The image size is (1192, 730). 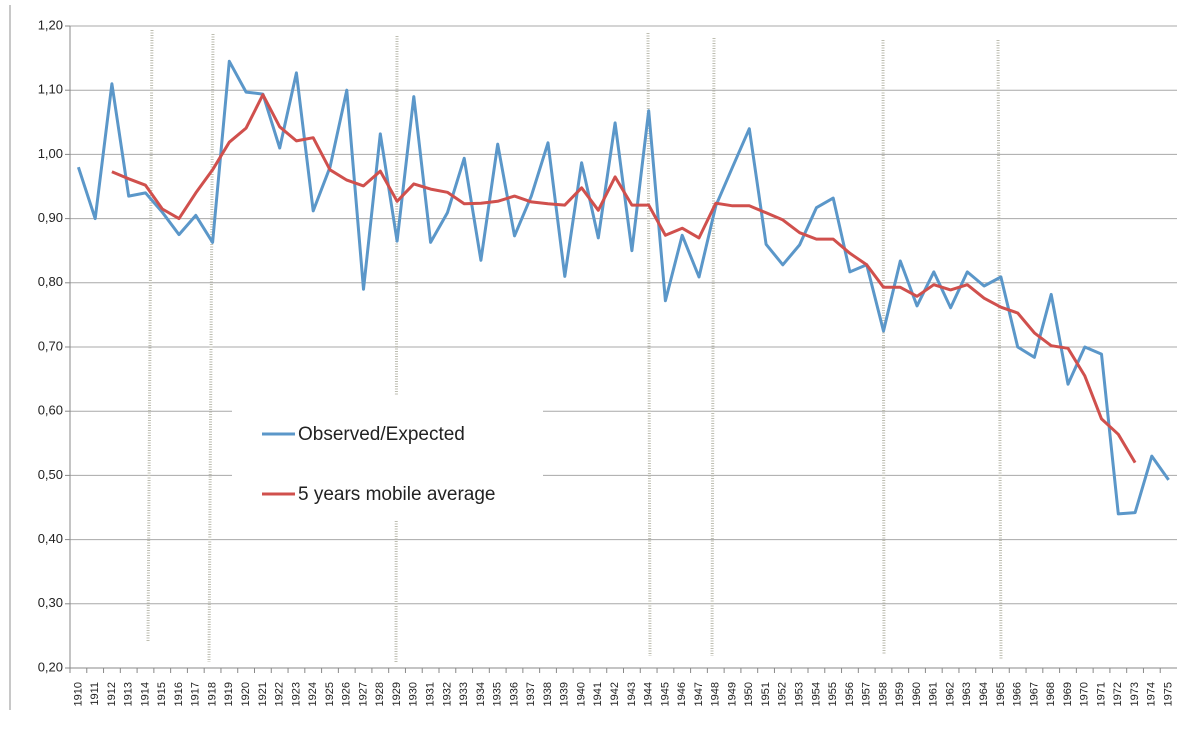 I want to click on x-tick-label: 1946, so click(x=682, y=694).